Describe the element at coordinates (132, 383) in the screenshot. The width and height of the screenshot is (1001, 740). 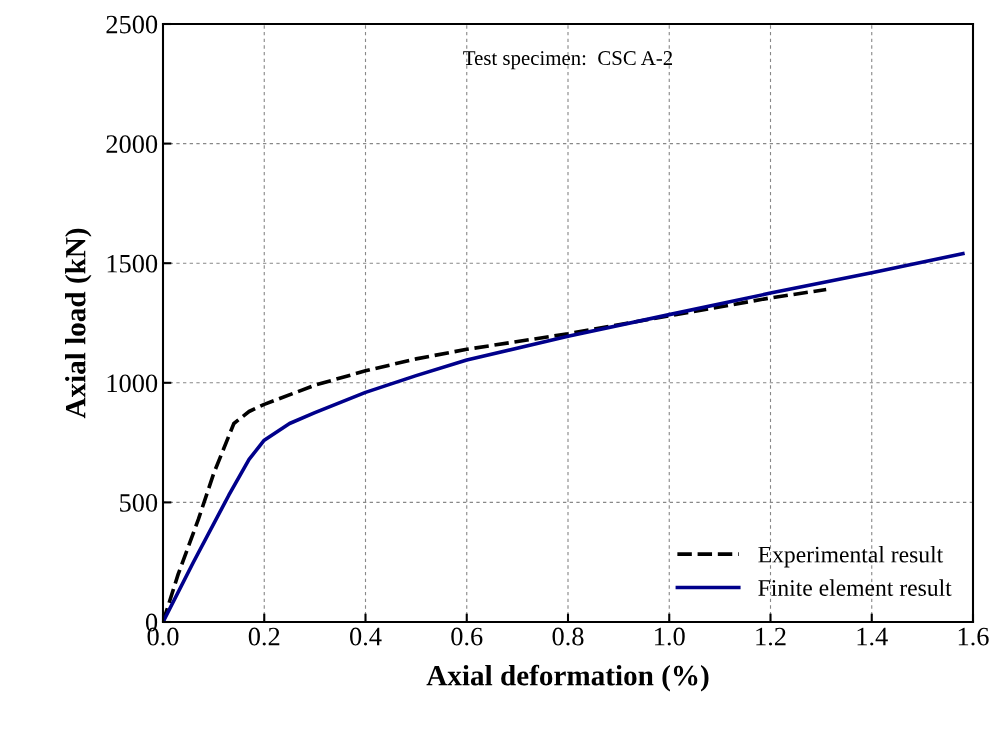
I see `y-tick-label: 1000` at that location.